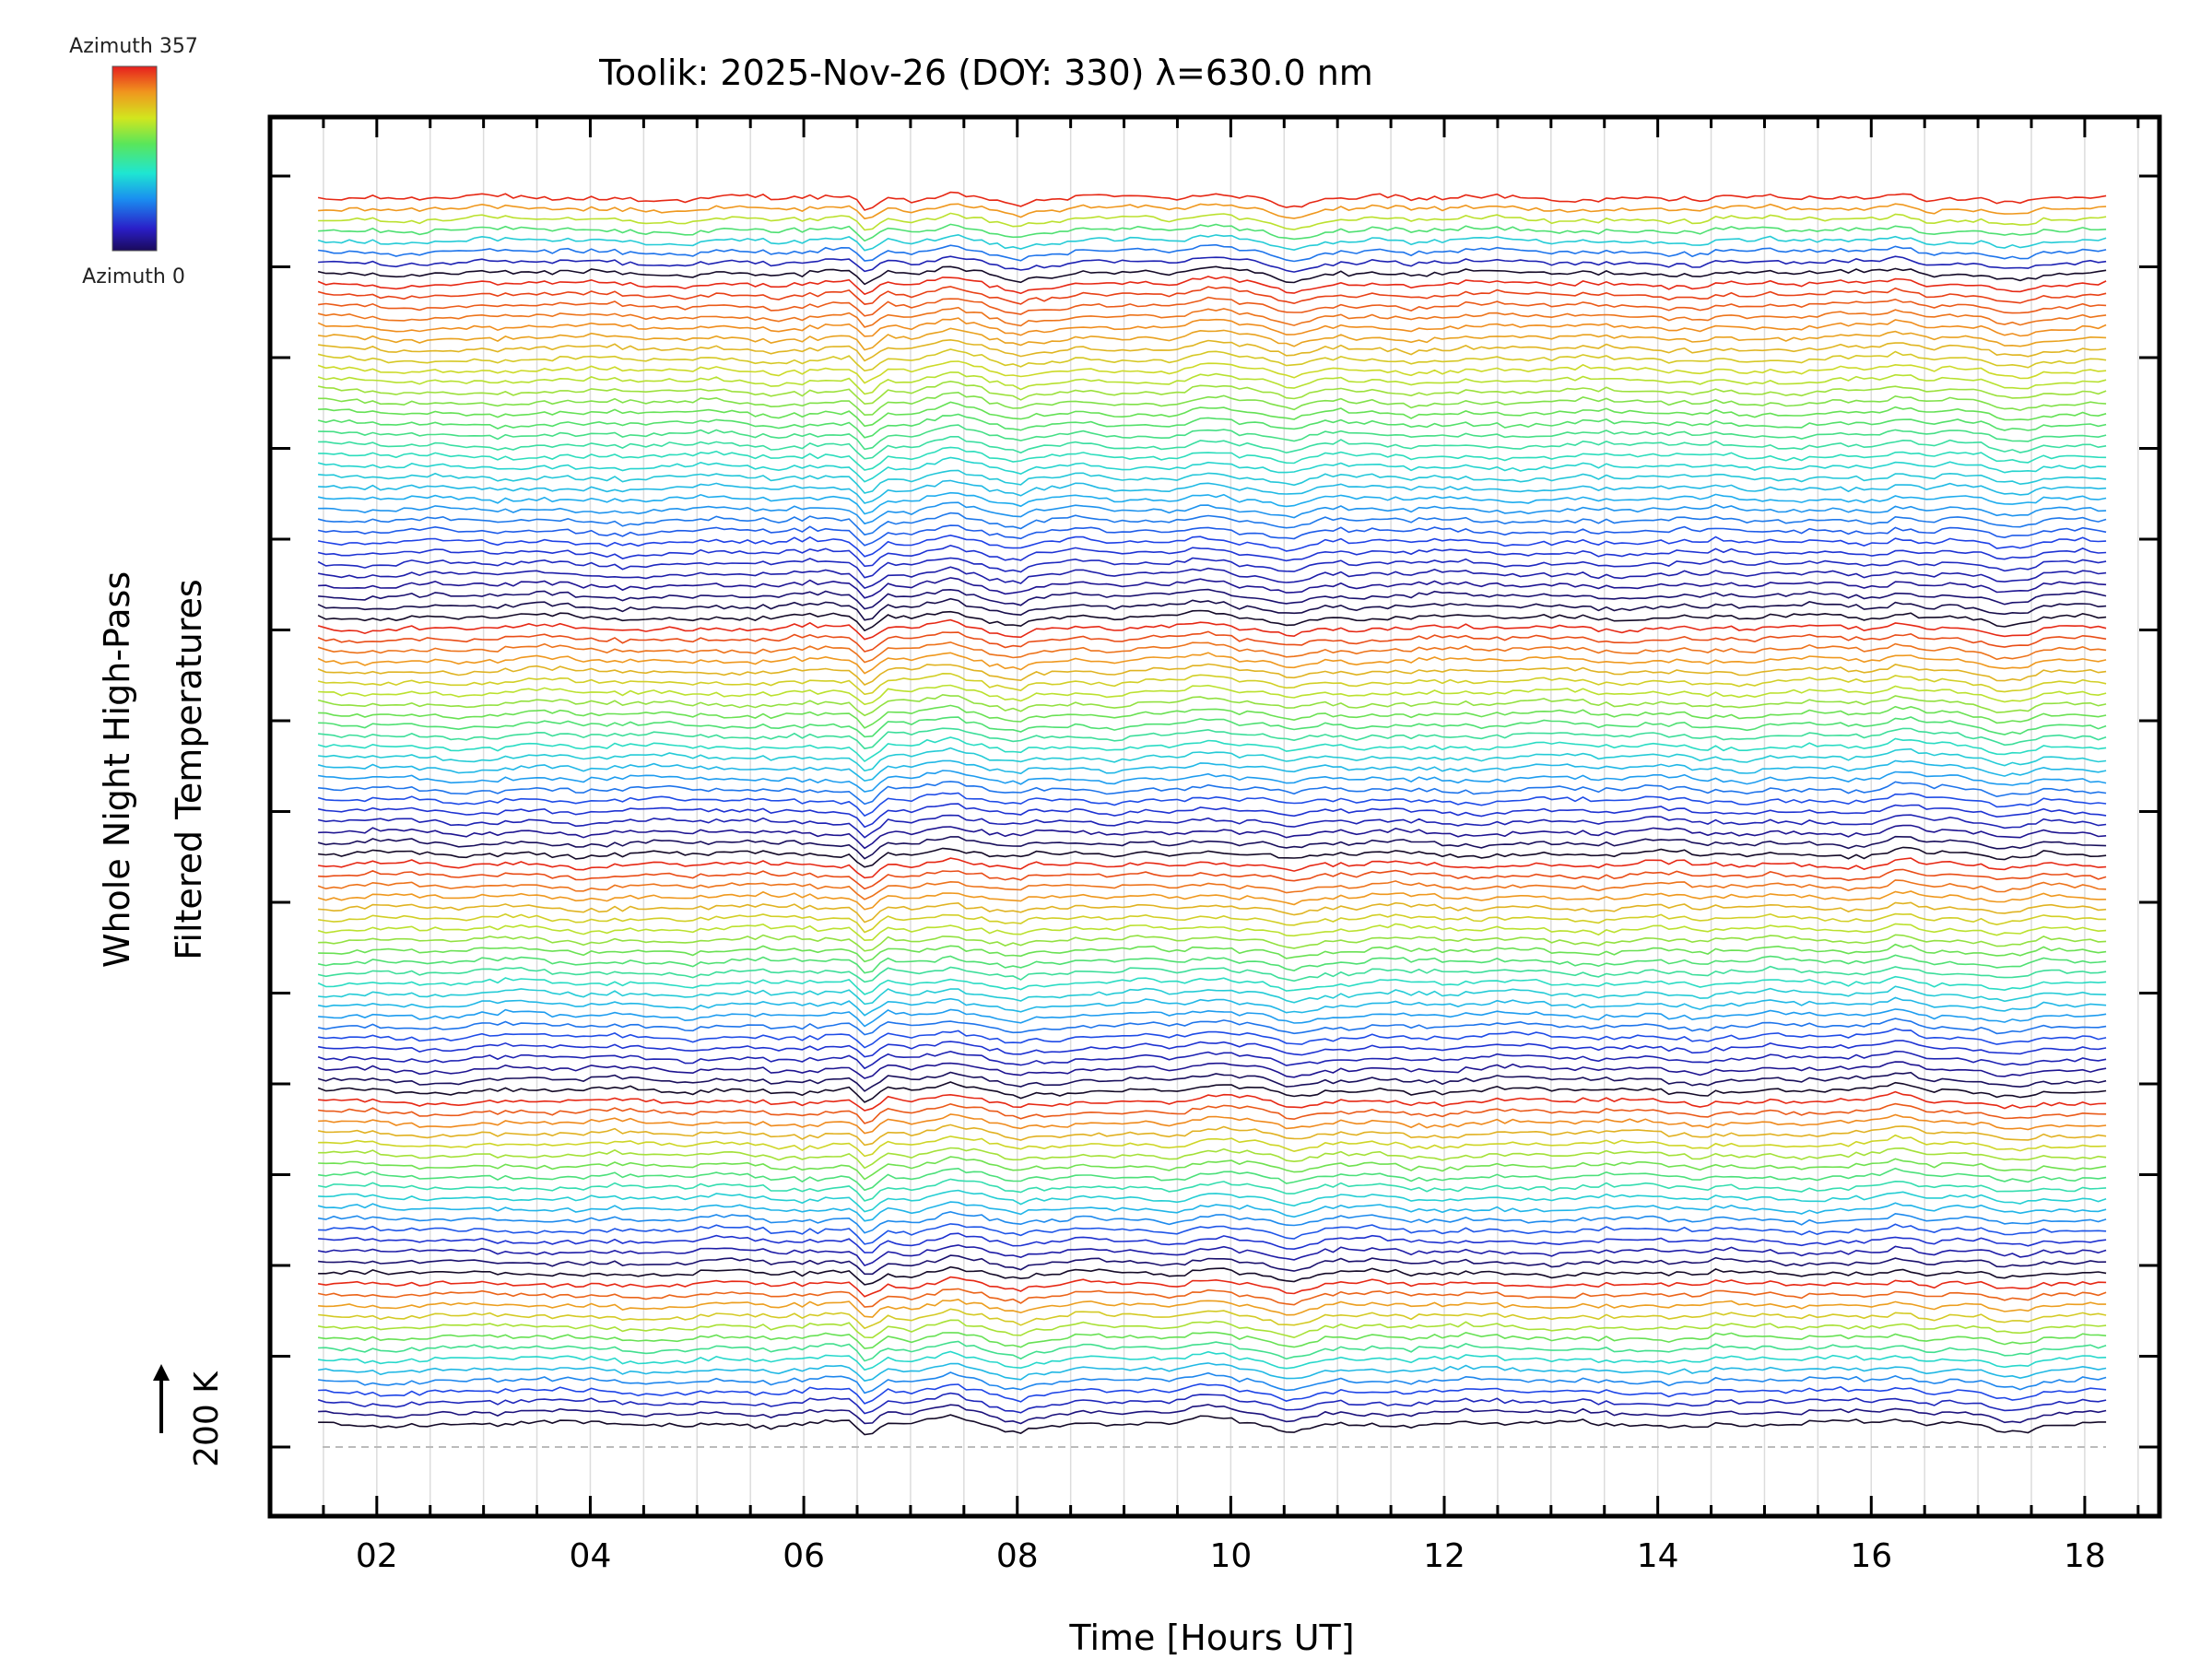  What do you see at coordinates (803, 1556) in the screenshot?
I see `x-tick-label: 06` at bounding box center [803, 1556].